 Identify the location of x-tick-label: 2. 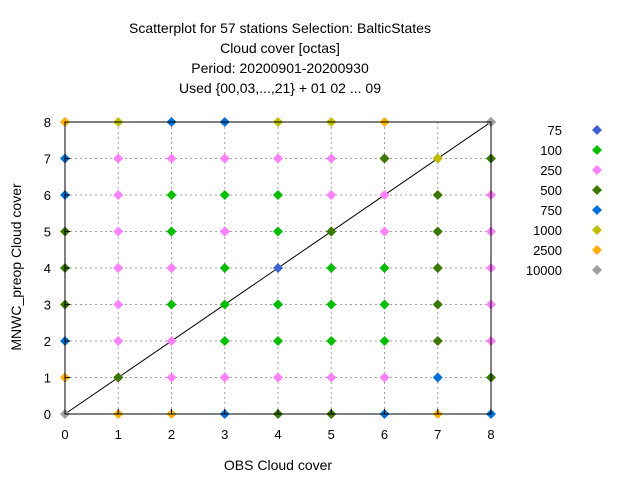
(171, 434).